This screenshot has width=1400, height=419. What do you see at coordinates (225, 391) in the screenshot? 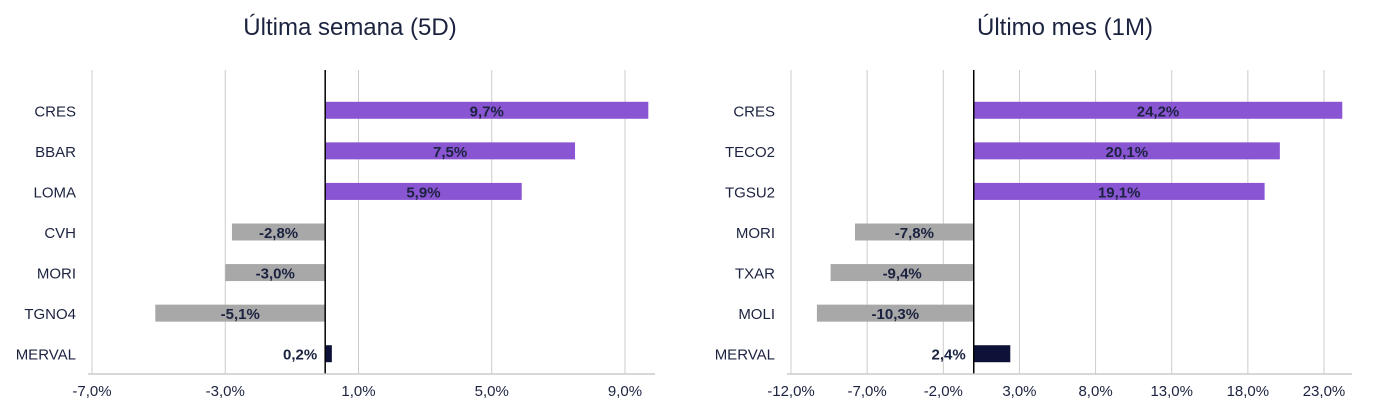
I see `x-tick-label: -3,0%` at bounding box center [225, 391].